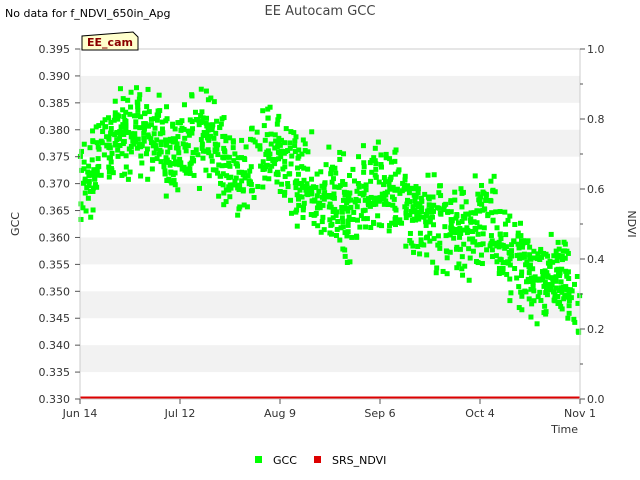  What do you see at coordinates (596, 49) in the screenshot?
I see `y2-tick-label: 1.0` at bounding box center [596, 49].